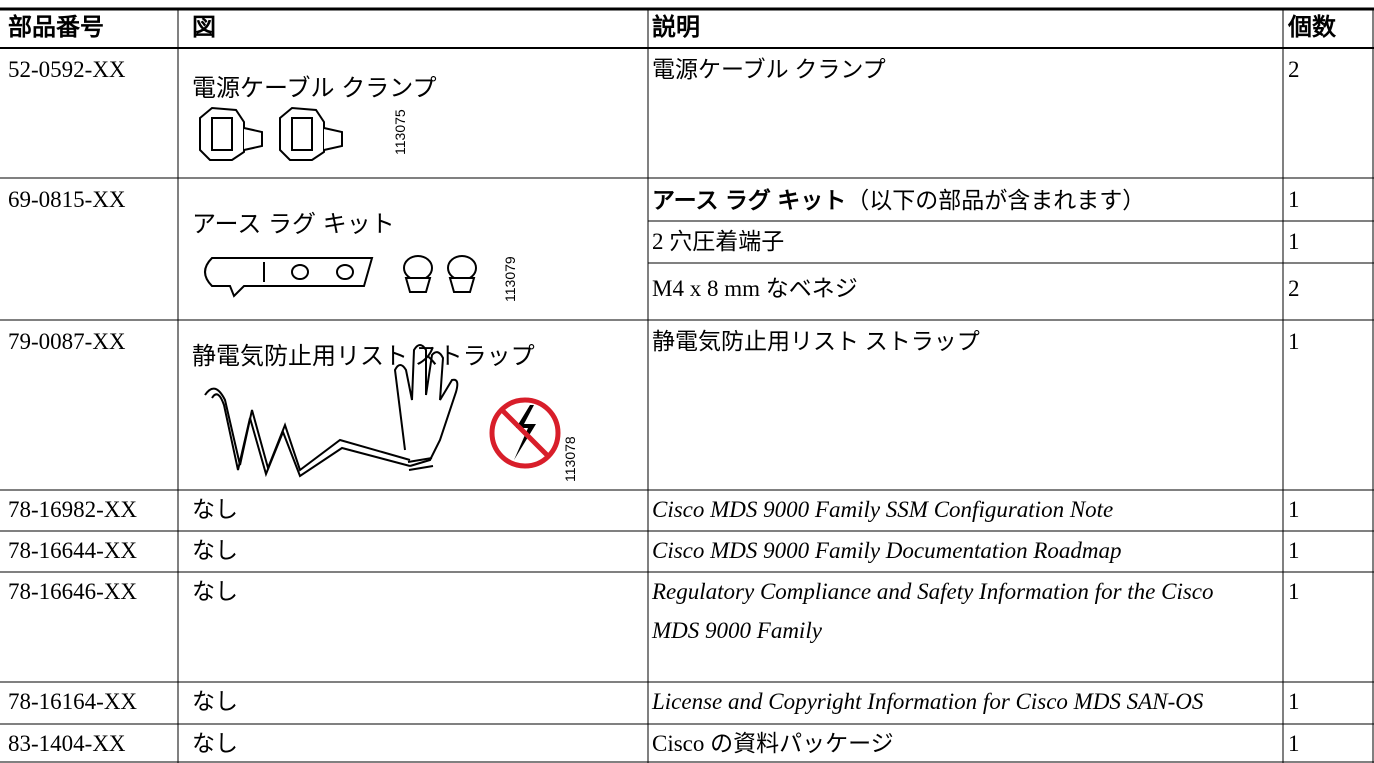  Describe the element at coordinates (769, 69) in the screenshot. I see `description: 電源ケーブル クランプ` at that location.